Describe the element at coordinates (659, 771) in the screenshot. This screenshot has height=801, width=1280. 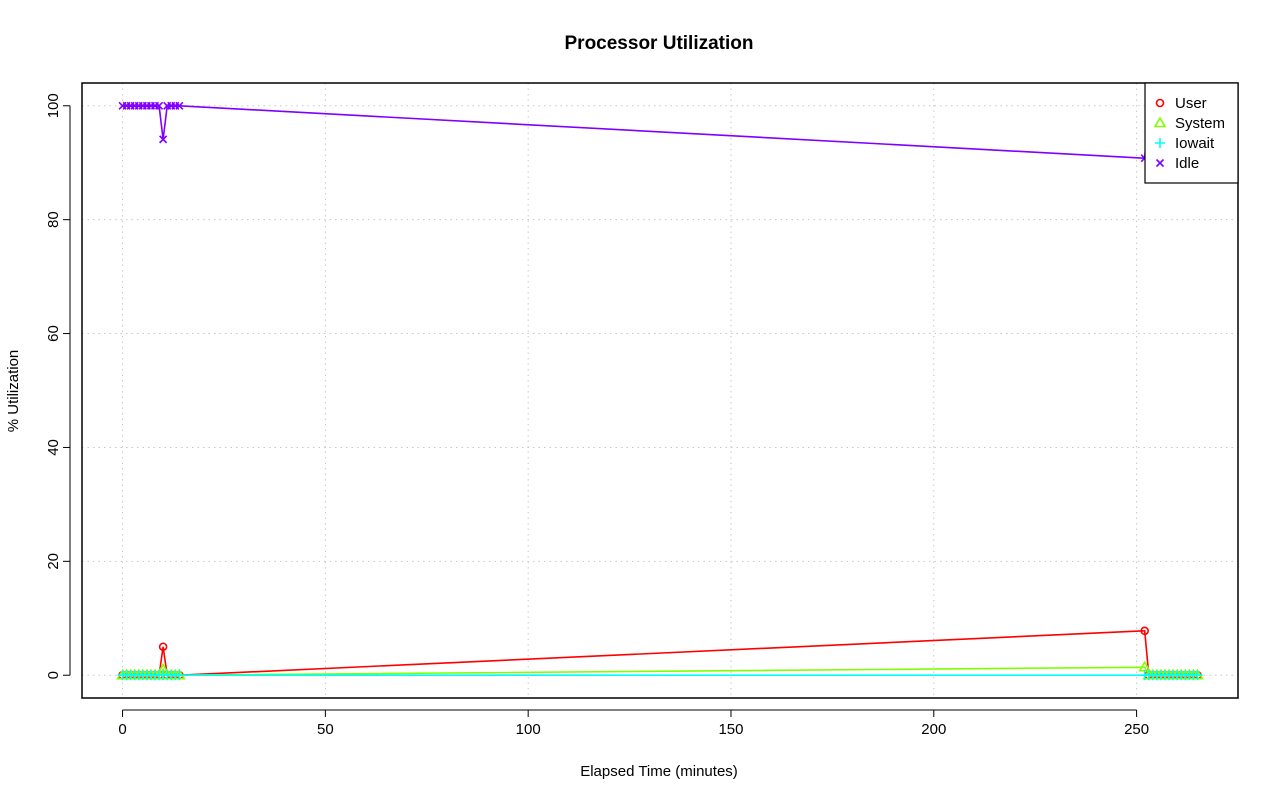
I see `x-axis-label: Elapsed Time (minutes)` at that location.